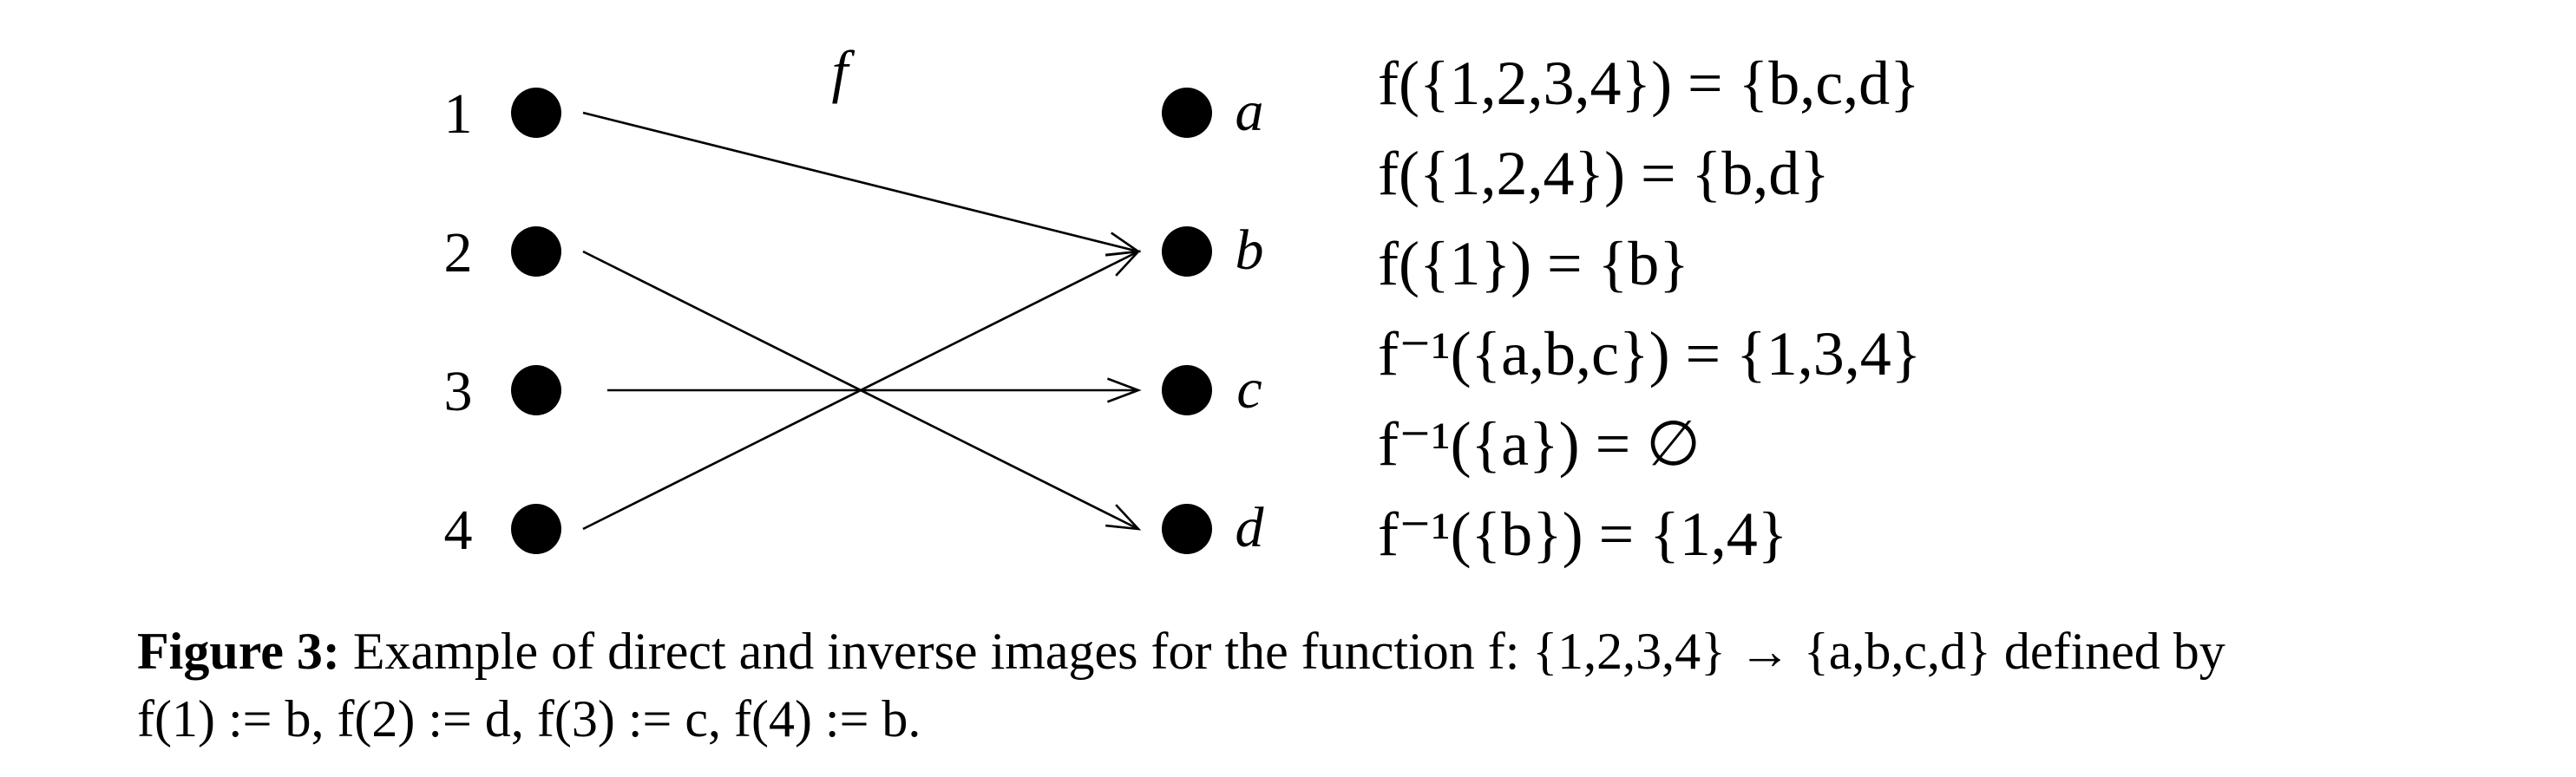  Describe the element at coordinates (874, 390) in the screenshot. I see `arrow-3-to-c` at that location.